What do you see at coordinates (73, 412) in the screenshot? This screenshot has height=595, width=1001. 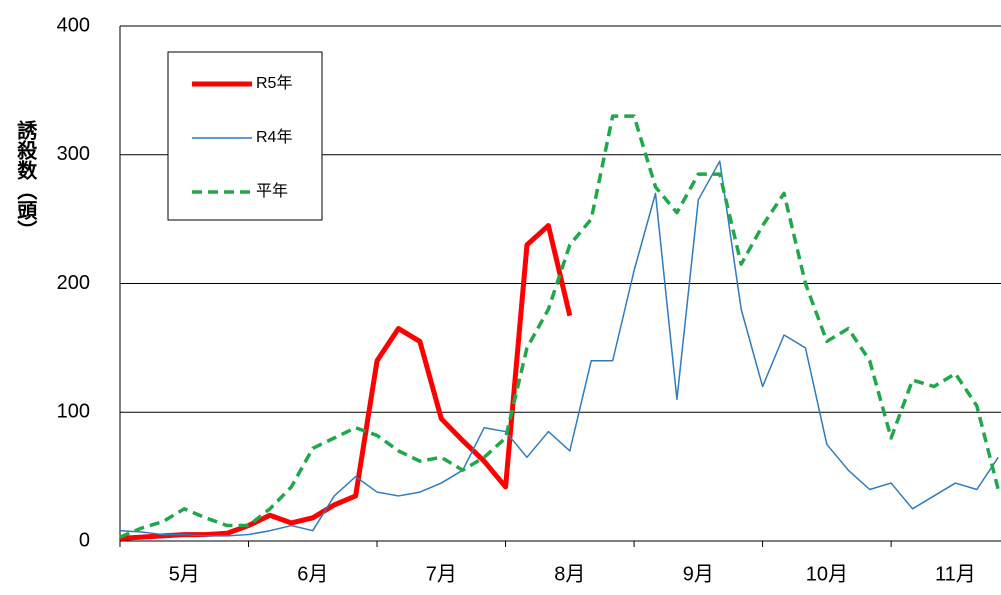 I see `y-tick-label: 100` at bounding box center [73, 412].